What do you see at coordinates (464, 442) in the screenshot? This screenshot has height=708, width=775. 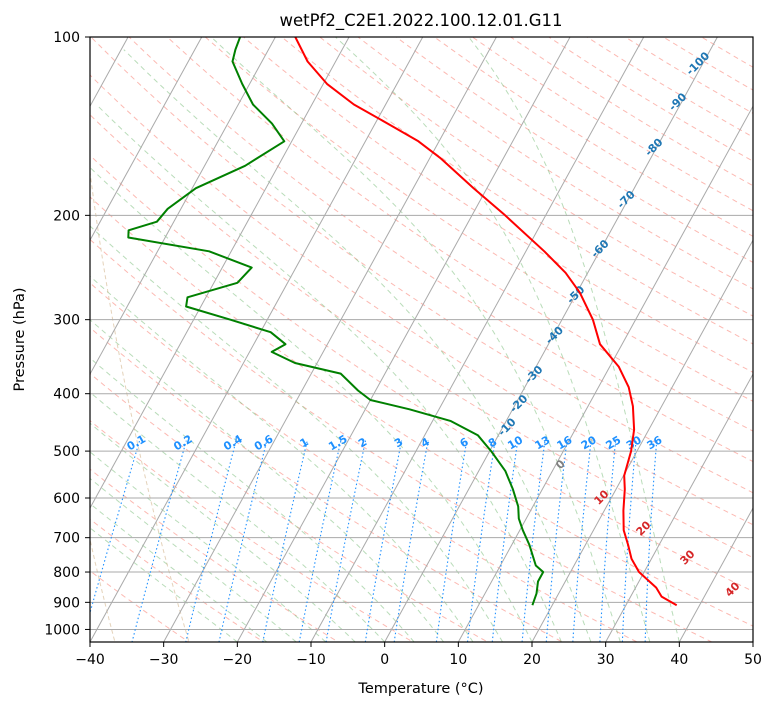 I see `mixing-ratio-label: 6` at bounding box center [464, 442].